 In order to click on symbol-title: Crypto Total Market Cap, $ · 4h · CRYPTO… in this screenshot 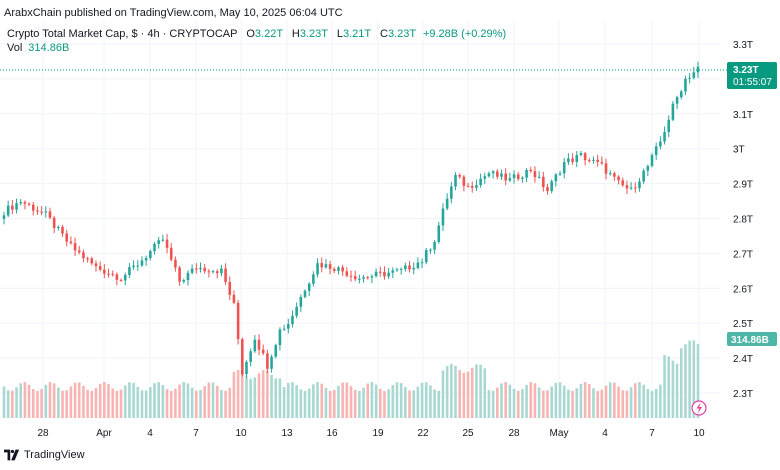, I will do `click(122, 34)`.